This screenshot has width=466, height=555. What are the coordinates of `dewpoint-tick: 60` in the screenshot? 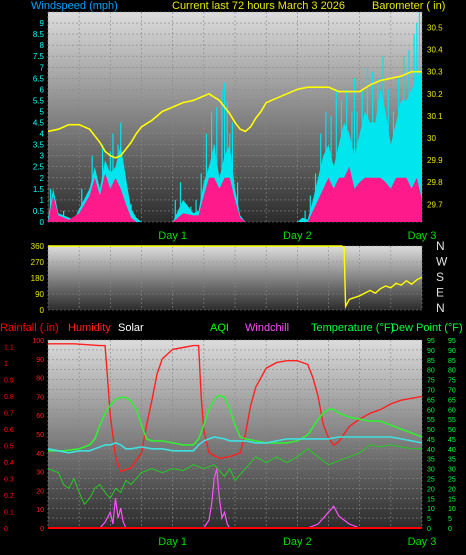 It's located at (452, 410).